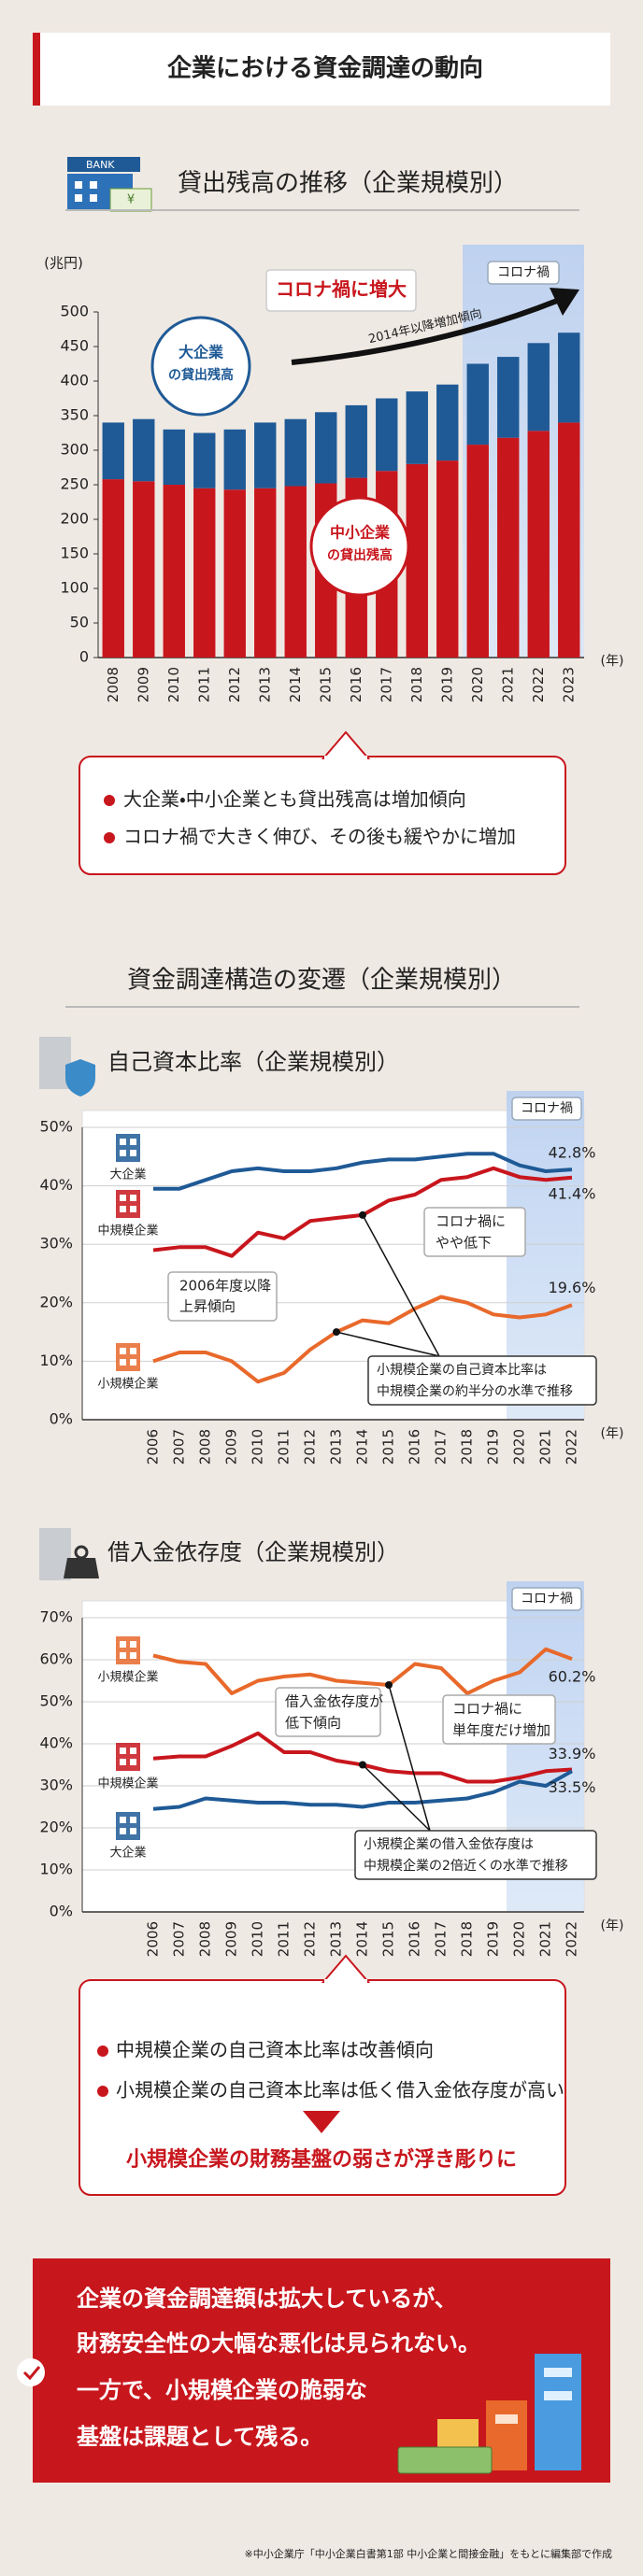 Image resolution: width=643 pixels, height=2576 pixels. I want to click on legend-label: 小規模企業, so click(127, 1677).